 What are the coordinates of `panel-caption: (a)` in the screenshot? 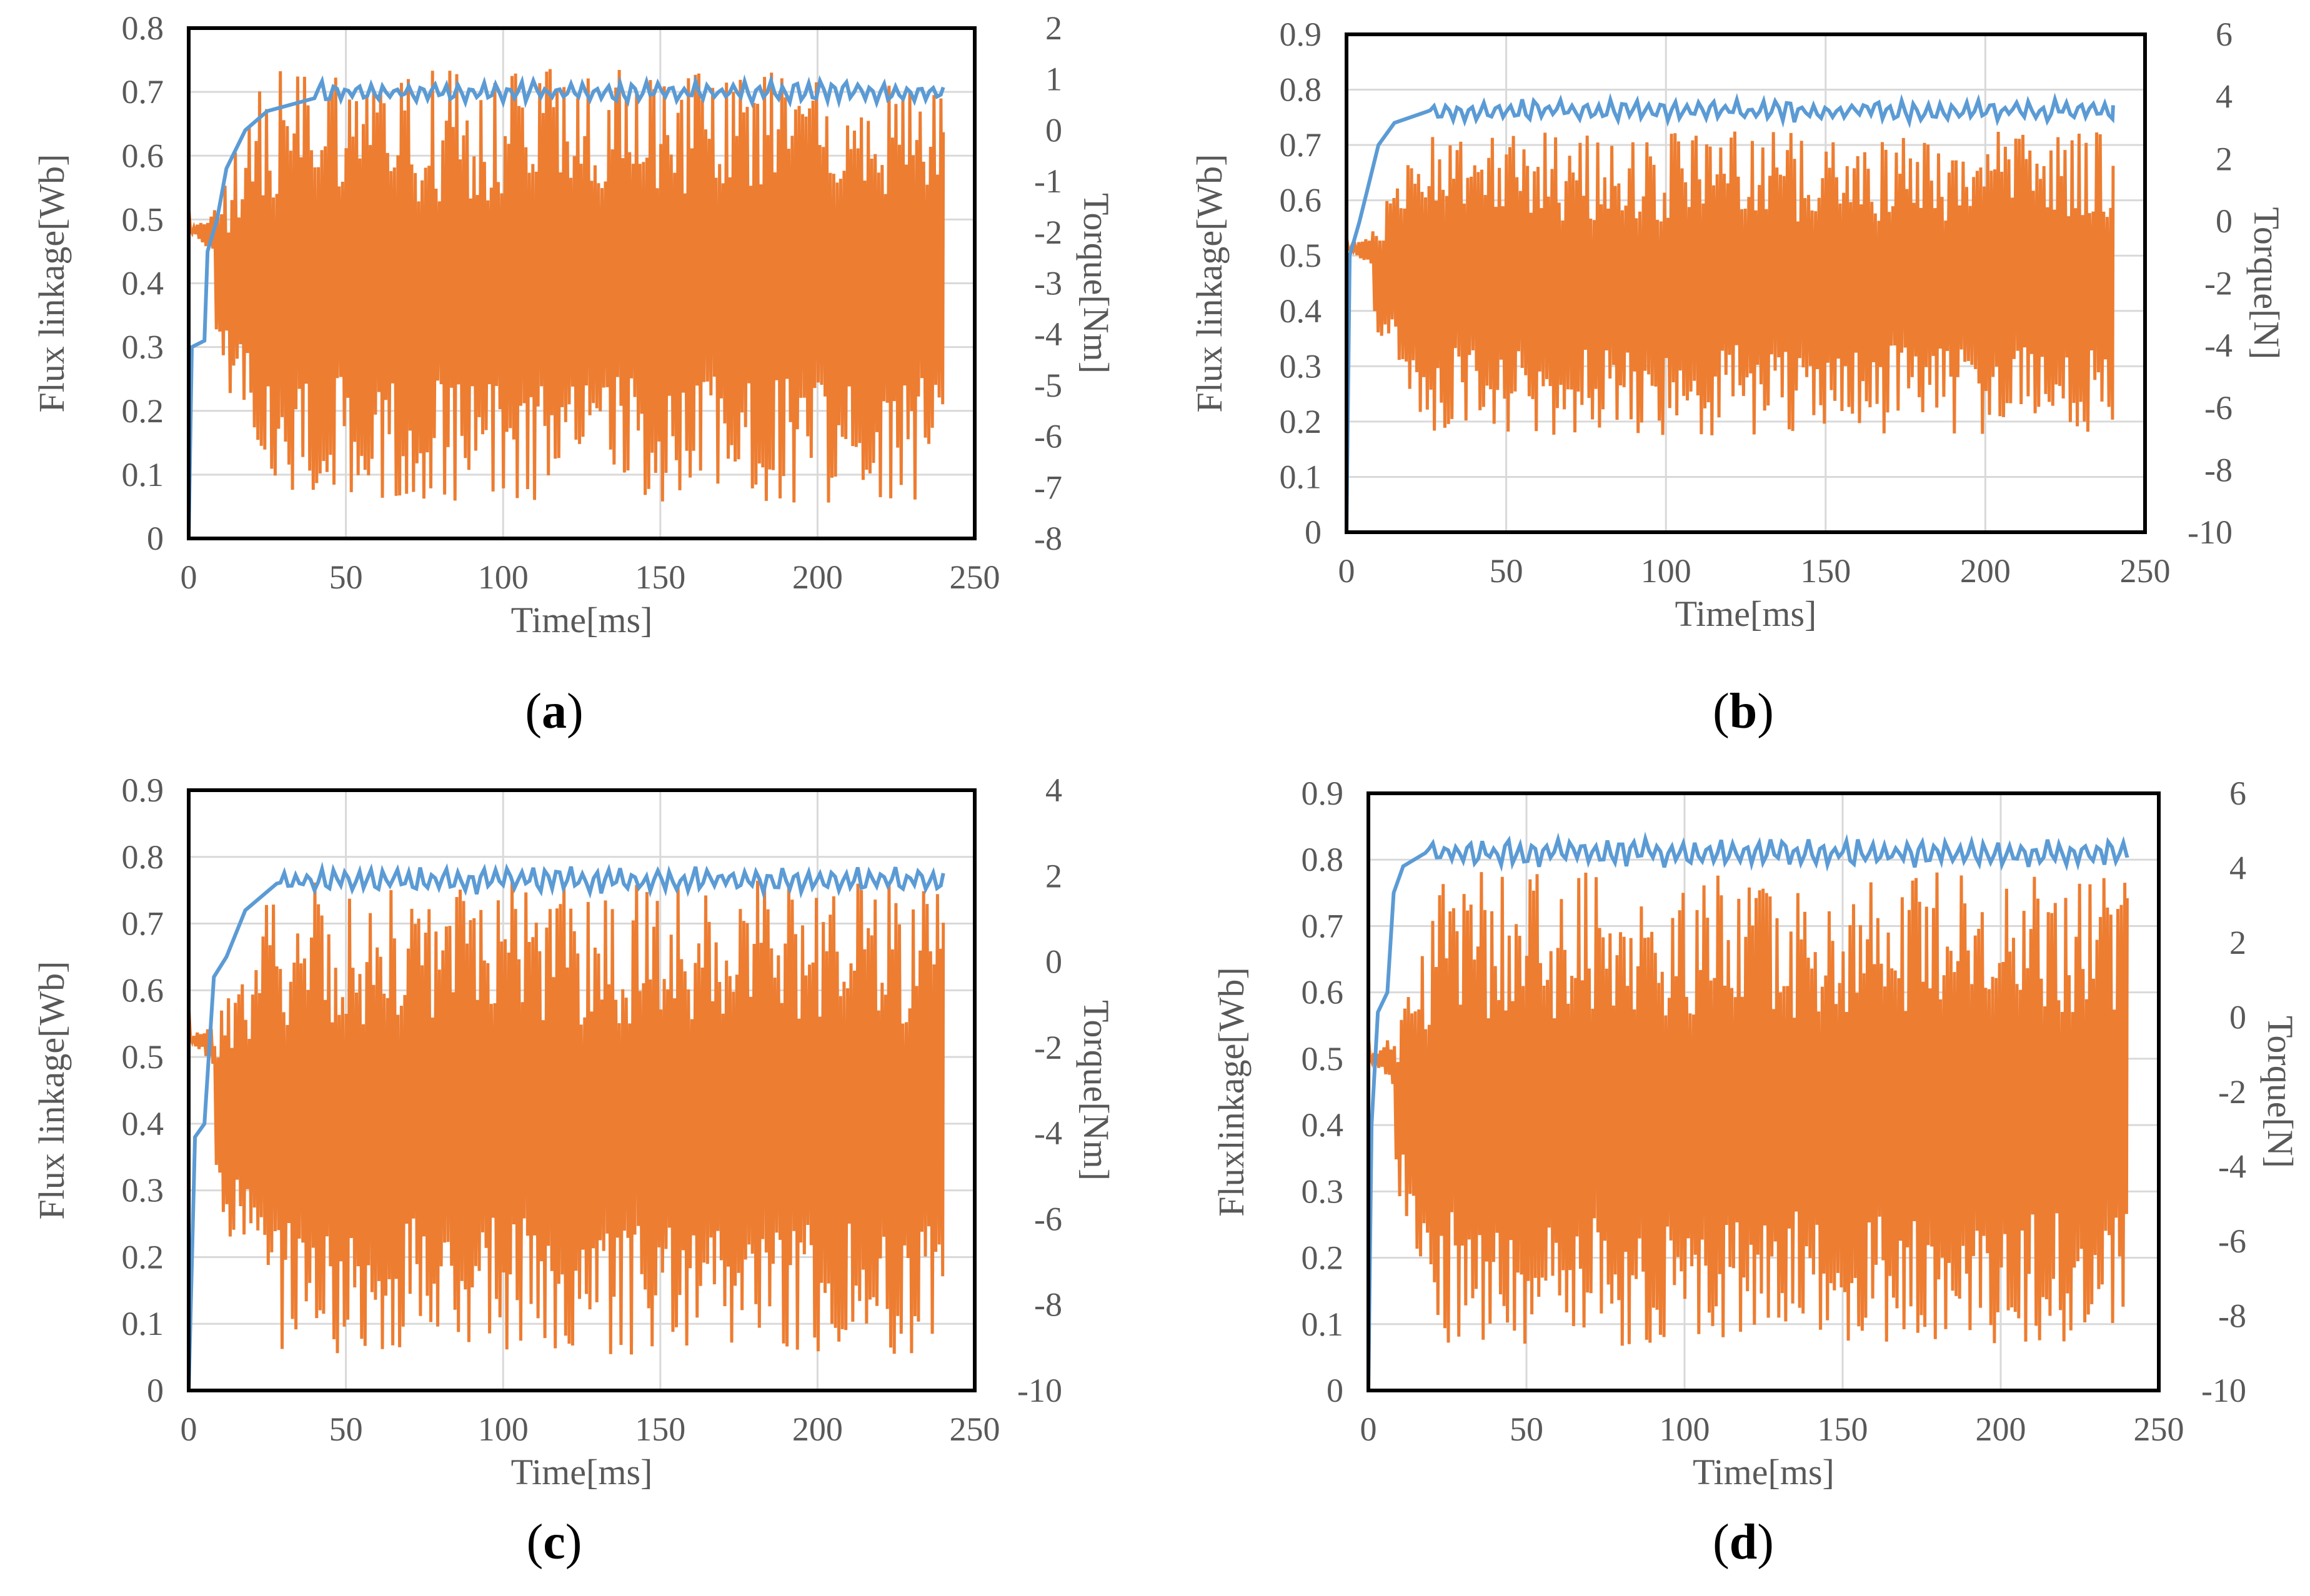 It's located at (554, 711).